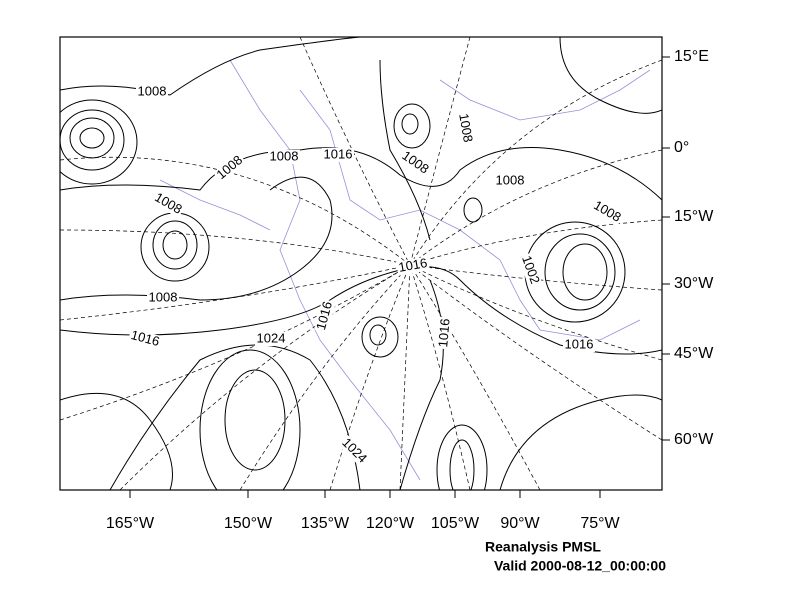 This screenshot has height=612, width=792. I want to click on lon-label: 105°W, so click(455, 523).